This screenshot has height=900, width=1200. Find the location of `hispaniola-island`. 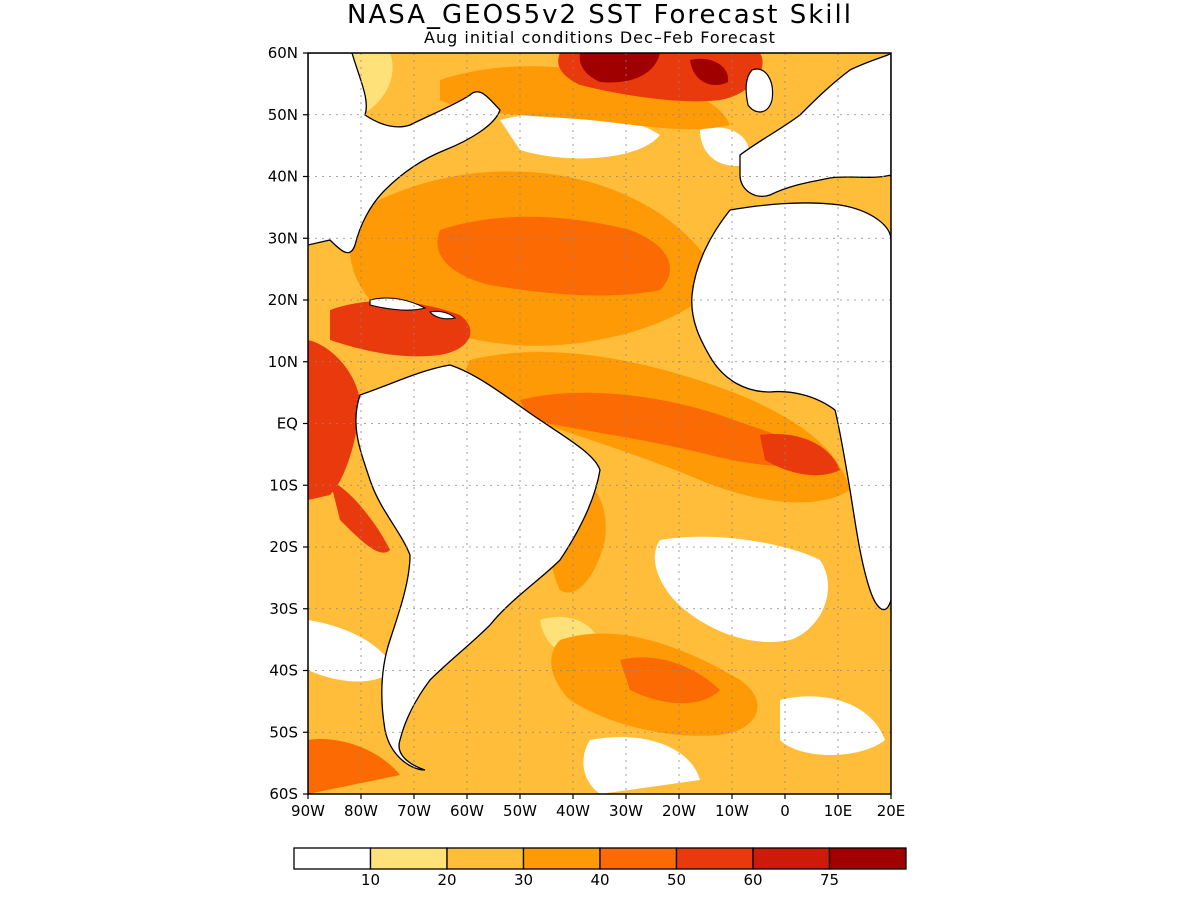

hispaniola-island is located at coordinates (442, 315).